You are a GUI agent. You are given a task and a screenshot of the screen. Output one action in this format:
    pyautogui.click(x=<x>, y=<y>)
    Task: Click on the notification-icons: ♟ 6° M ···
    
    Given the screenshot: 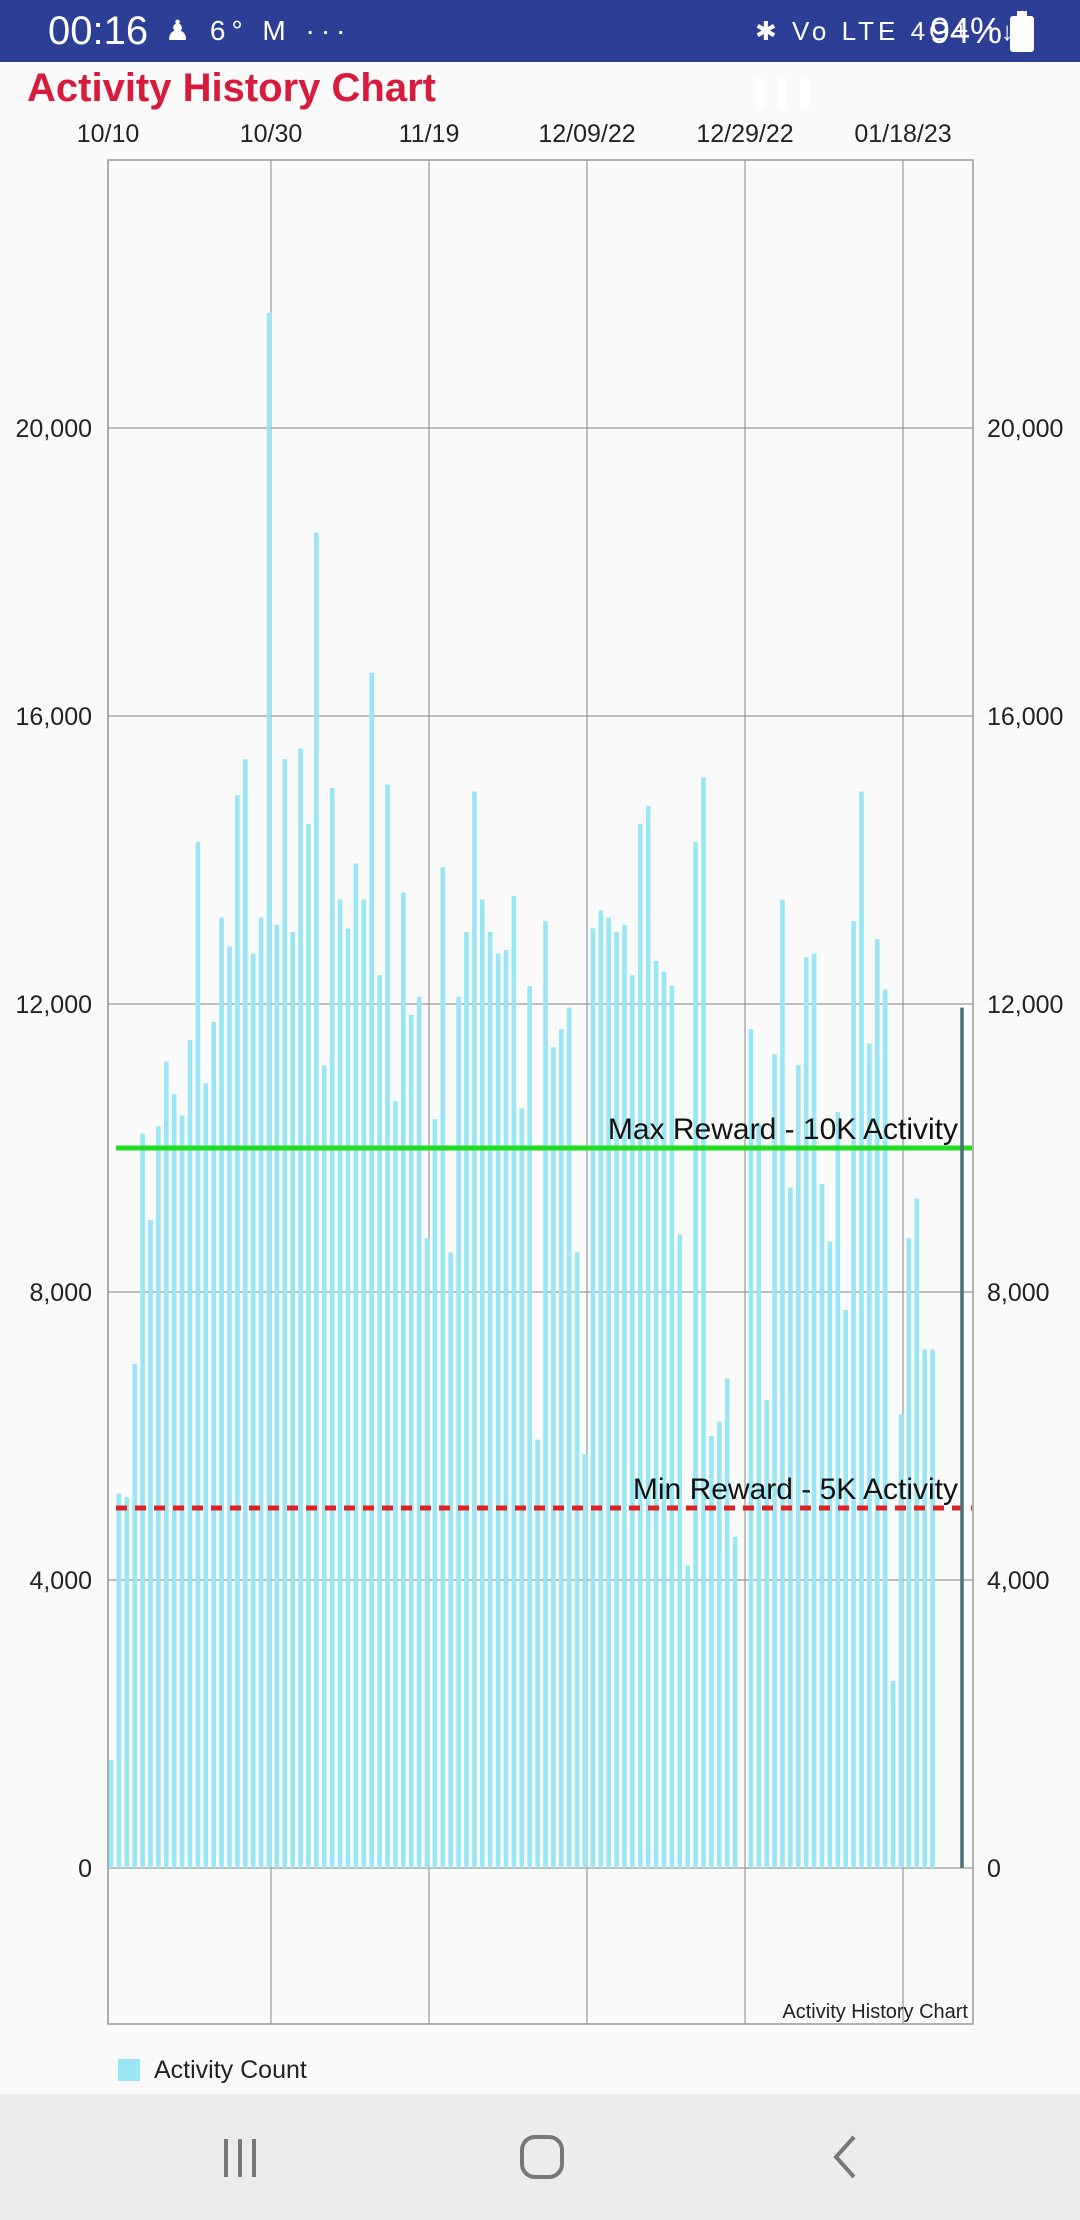 What is the action you would take?
    pyautogui.click(x=258, y=30)
    